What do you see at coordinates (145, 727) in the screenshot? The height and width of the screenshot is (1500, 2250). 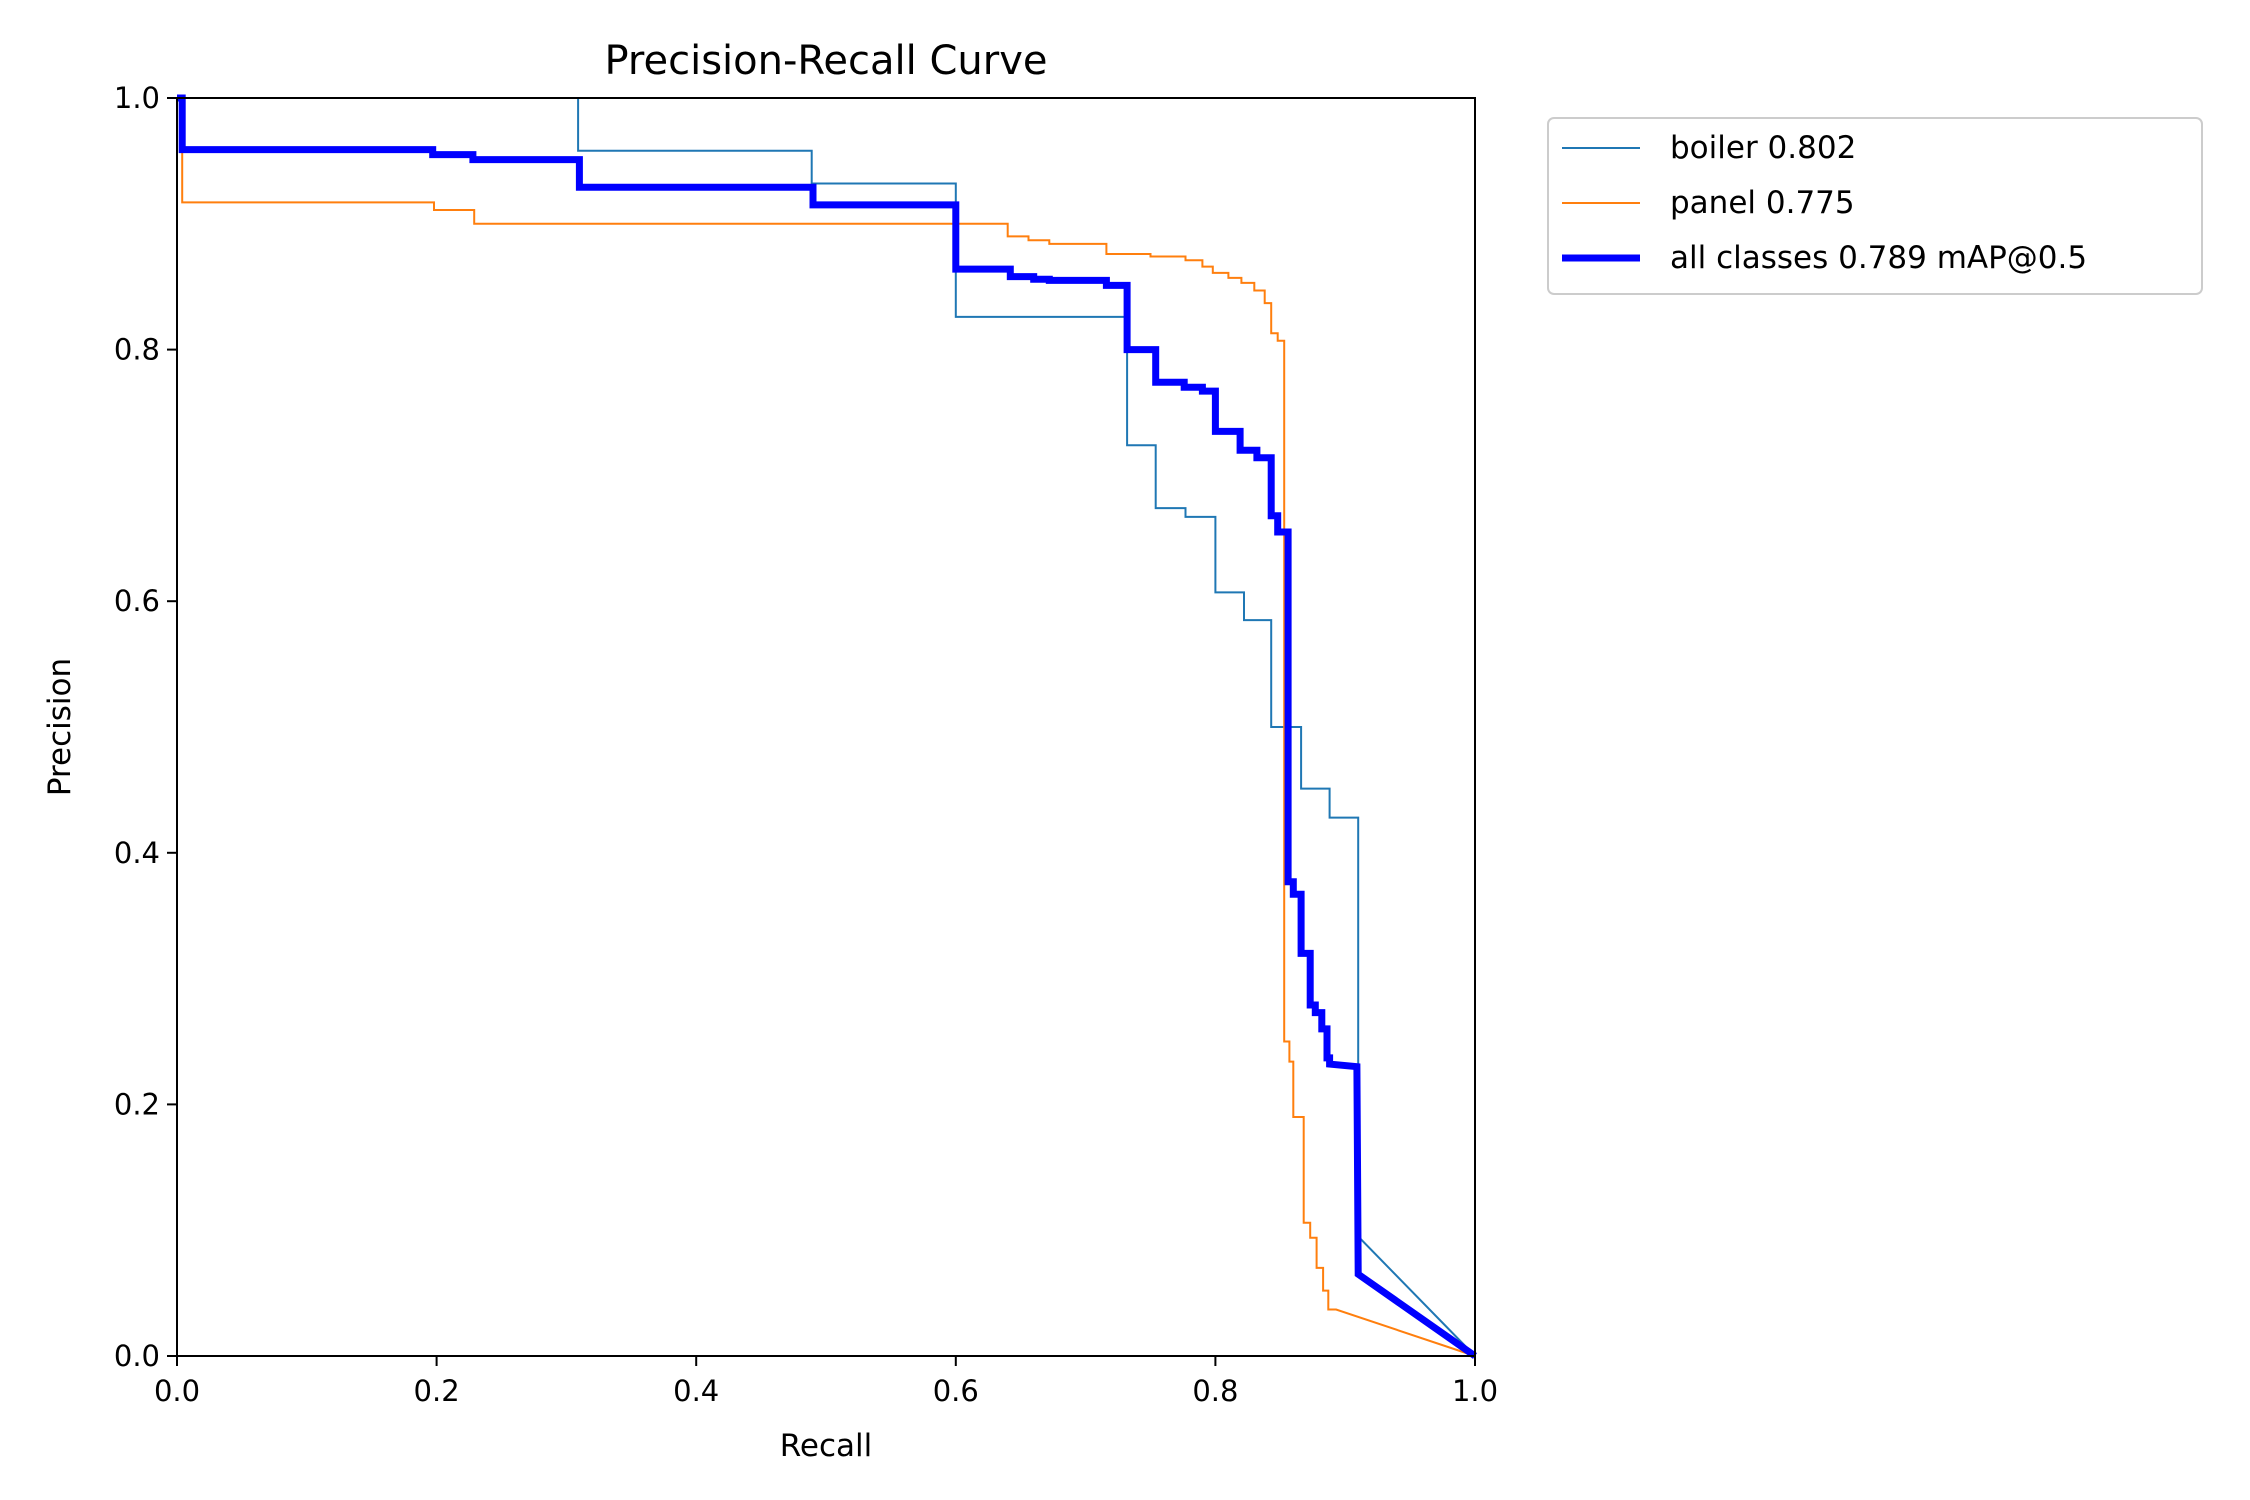 I see `y-axis-ticks: 0.0 0.2 0.4 0.6 0.8 1.0` at bounding box center [145, 727].